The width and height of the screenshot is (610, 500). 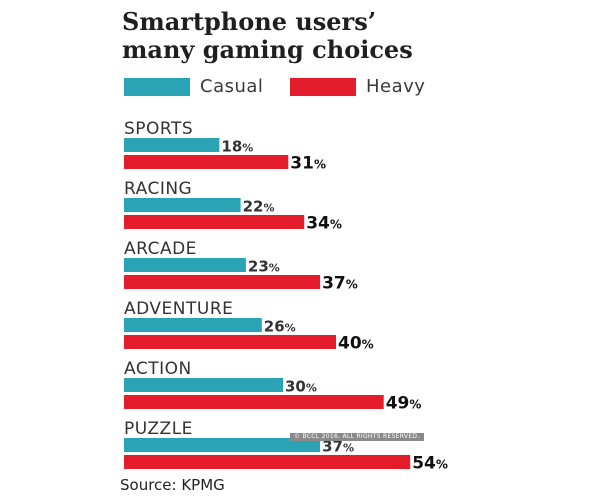 I want to click on value-label-heavy-adventure: 40%, so click(x=356, y=344).